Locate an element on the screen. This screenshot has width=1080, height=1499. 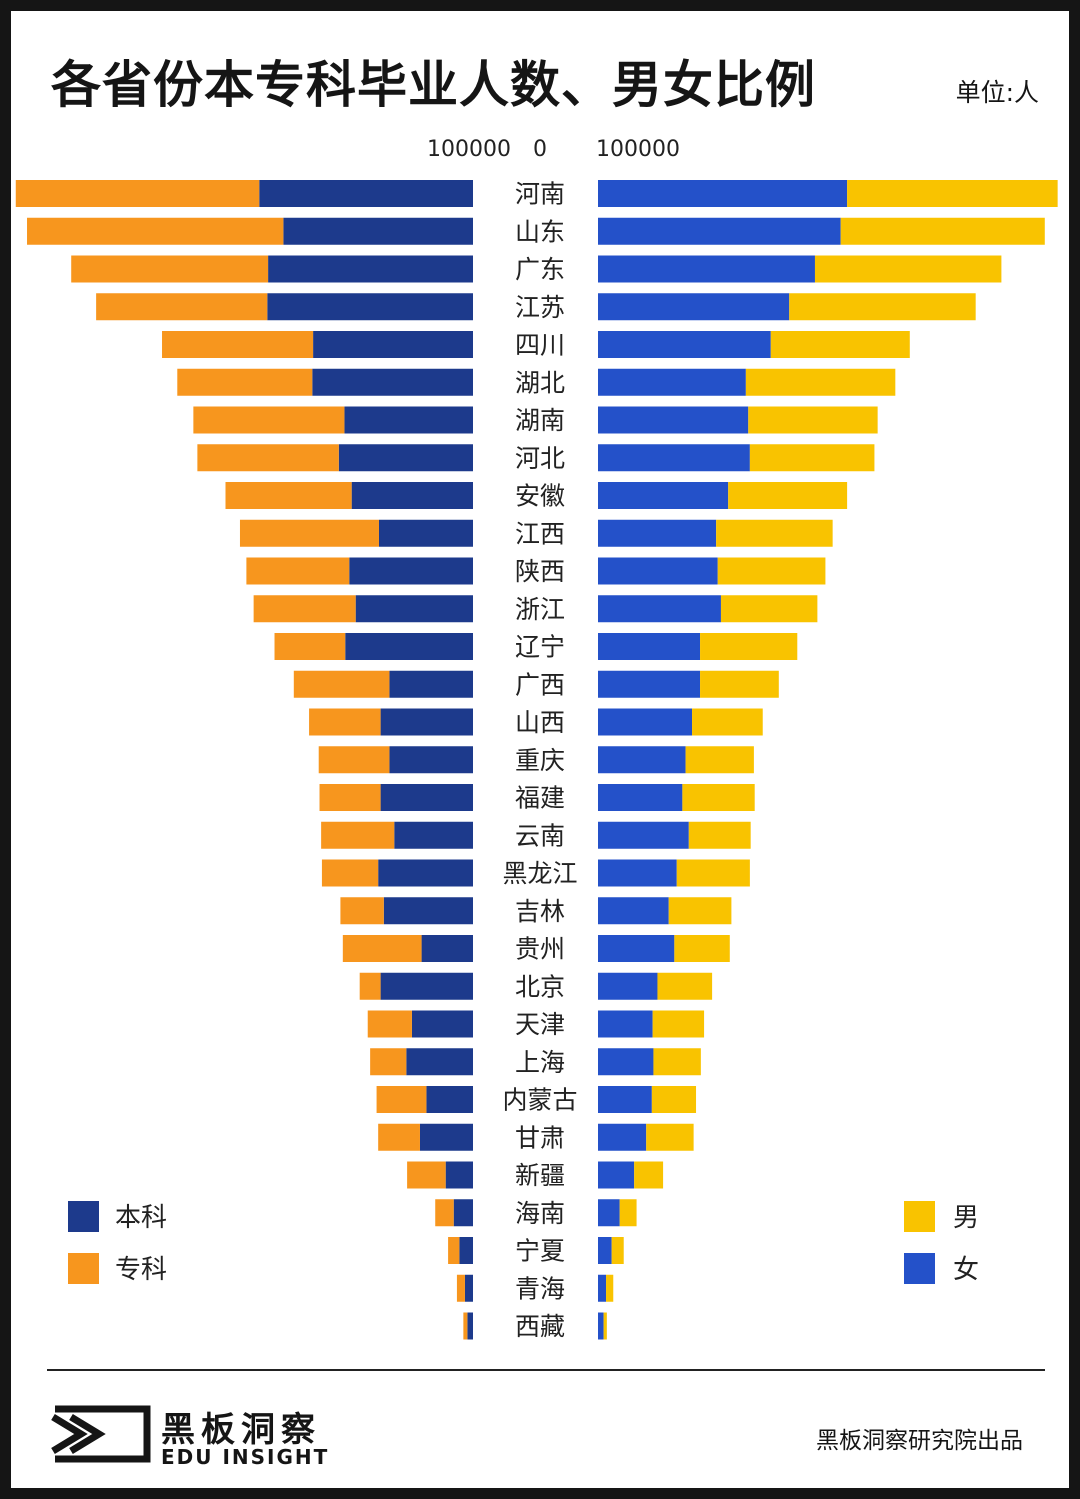
page-title: 各省份本专科毕业人数、男女比例 is located at coordinates (433, 85).